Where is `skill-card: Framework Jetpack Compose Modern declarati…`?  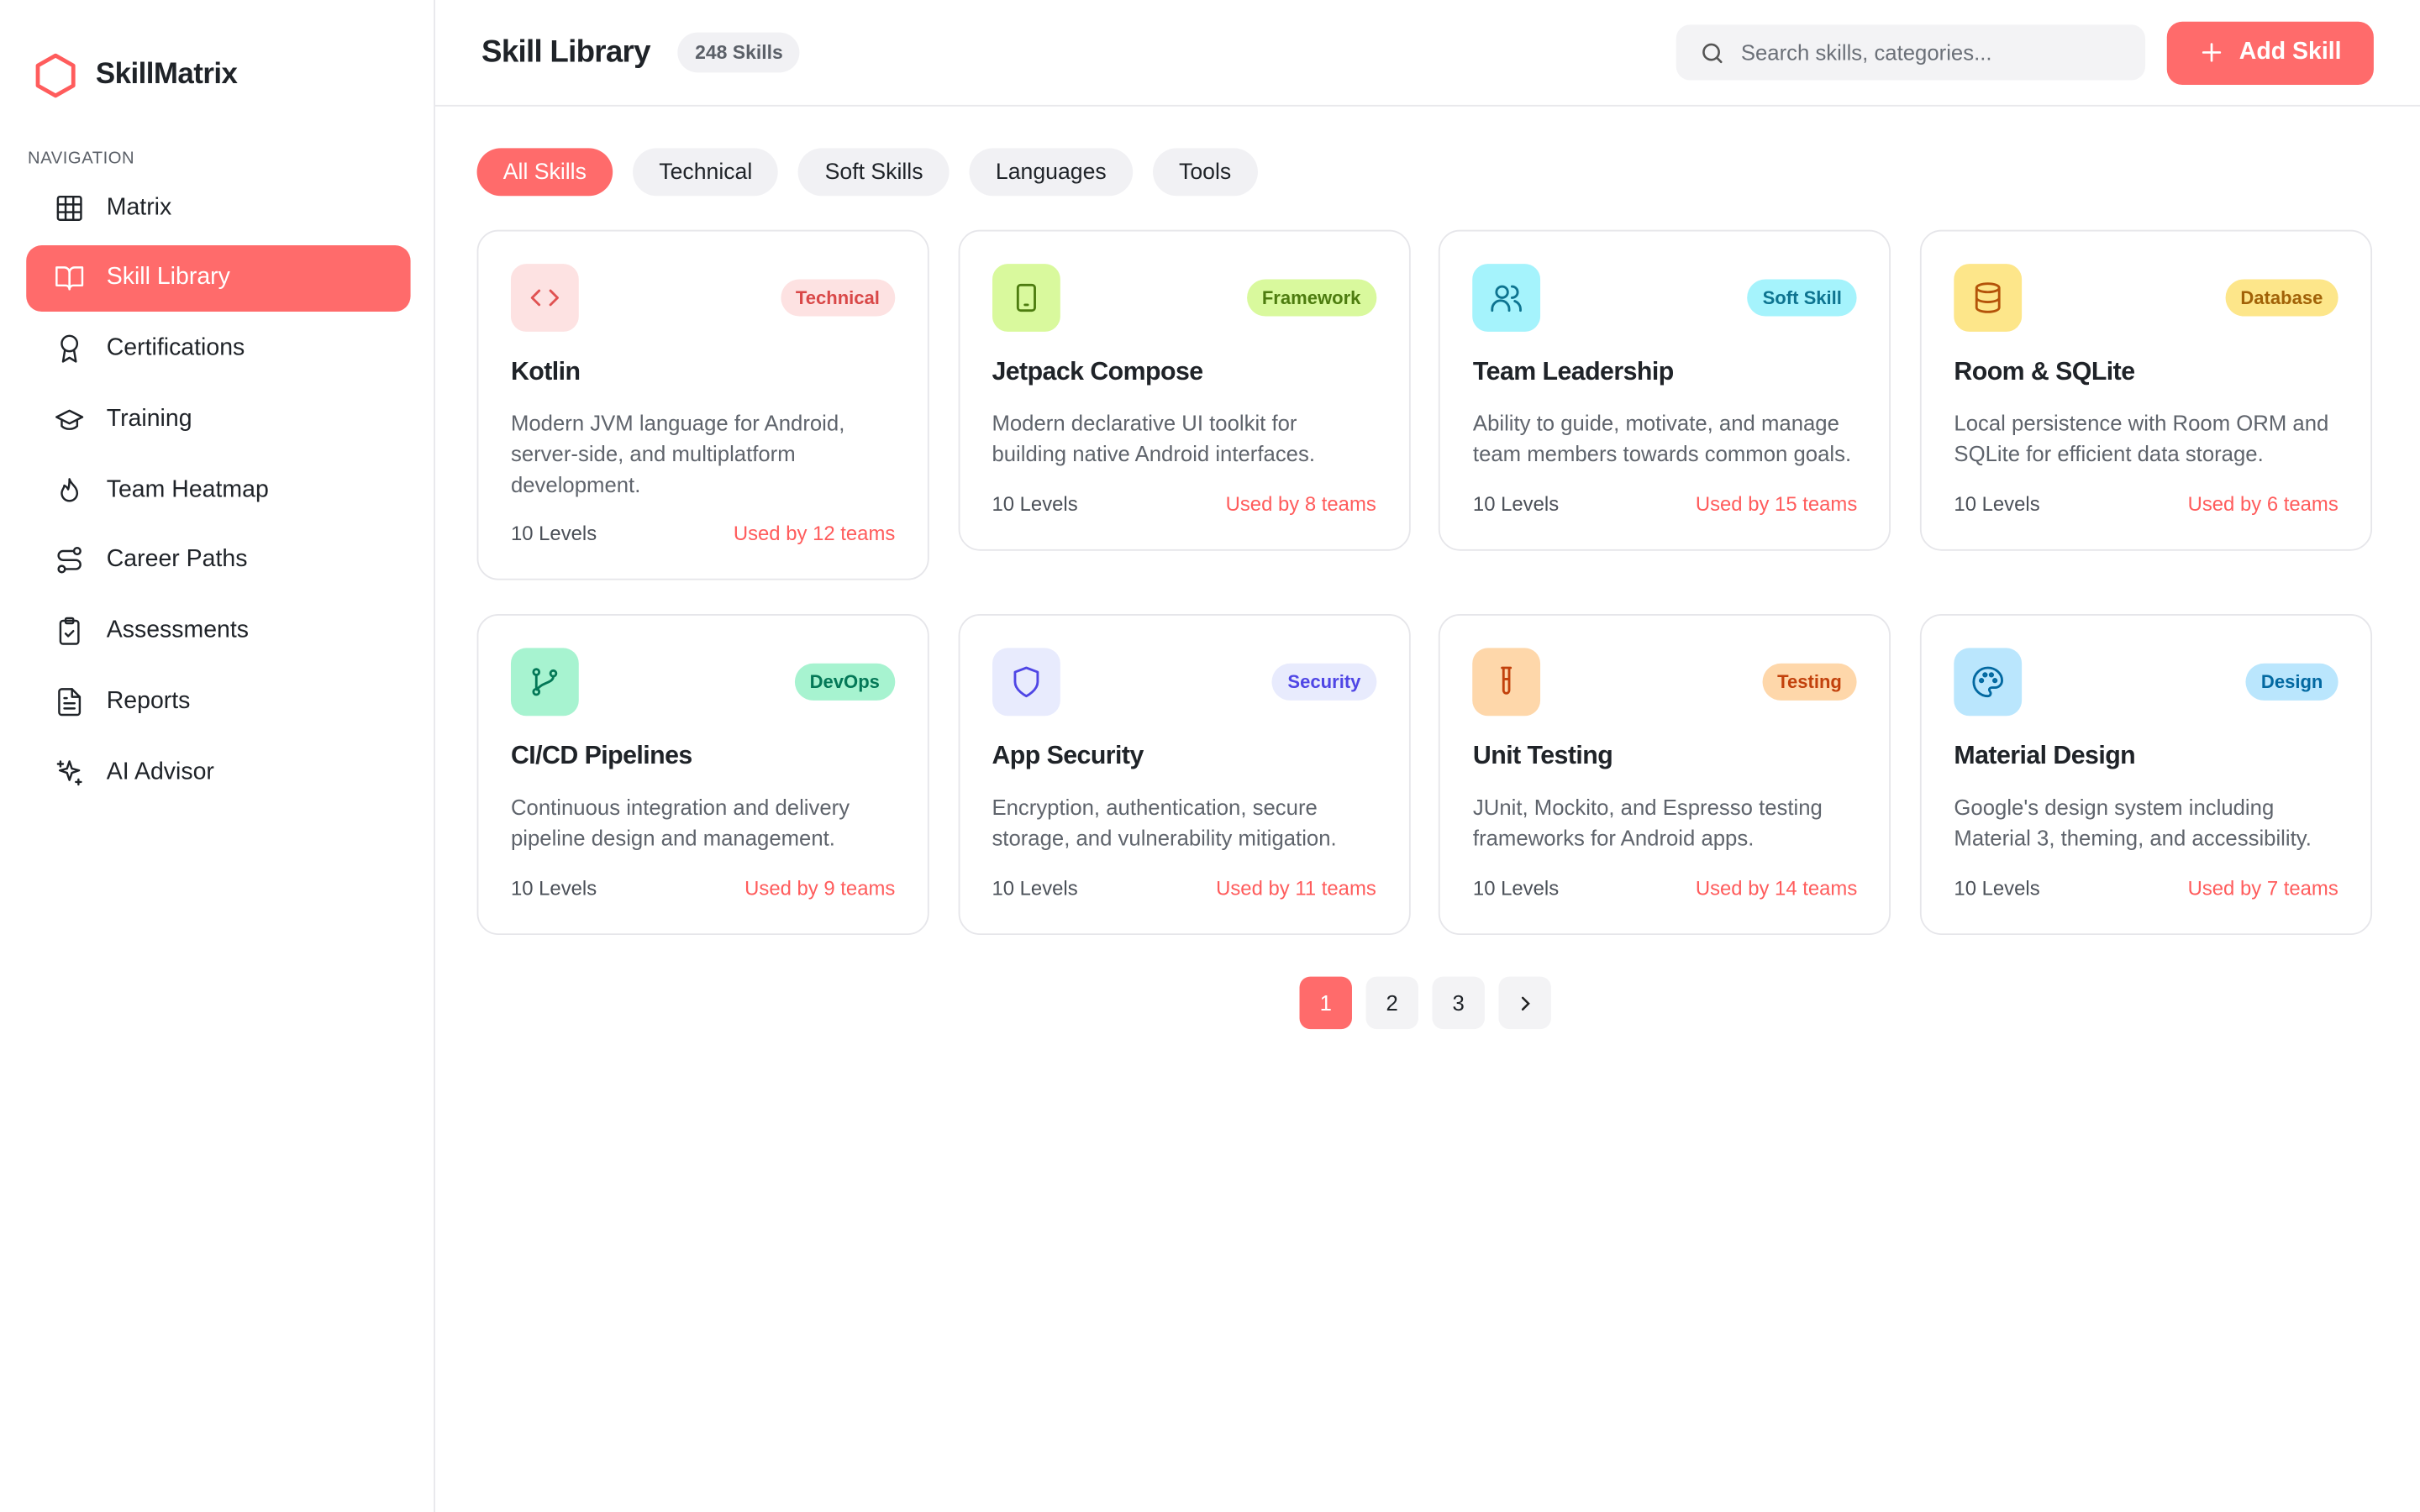
skill-card: Framework Jetpack Compose Modern declarati… is located at coordinates (1184, 389).